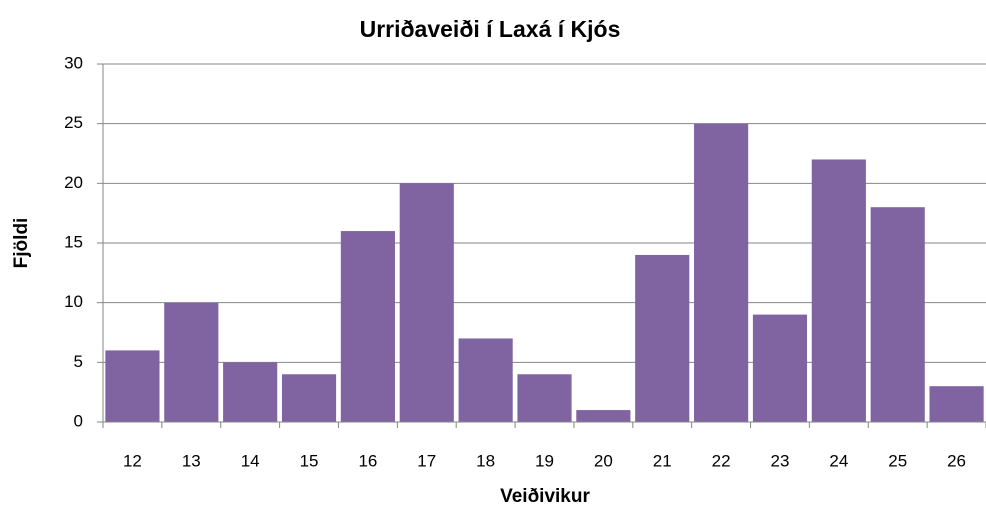  I want to click on y-tick-label: 15, so click(73, 241).